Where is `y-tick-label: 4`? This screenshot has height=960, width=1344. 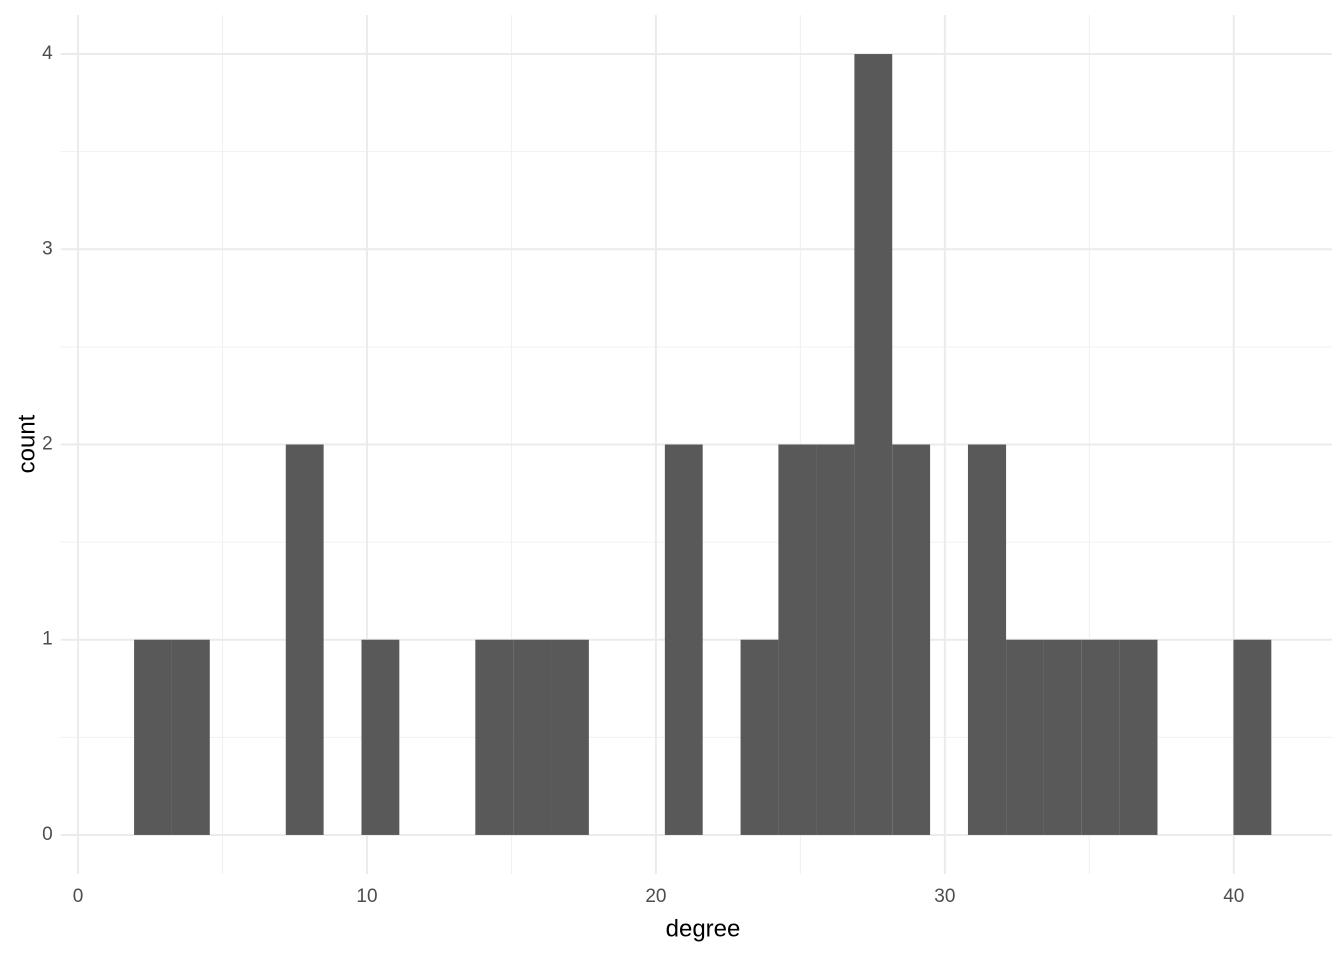
y-tick-label: 4 is located at coordinates (47, 53).